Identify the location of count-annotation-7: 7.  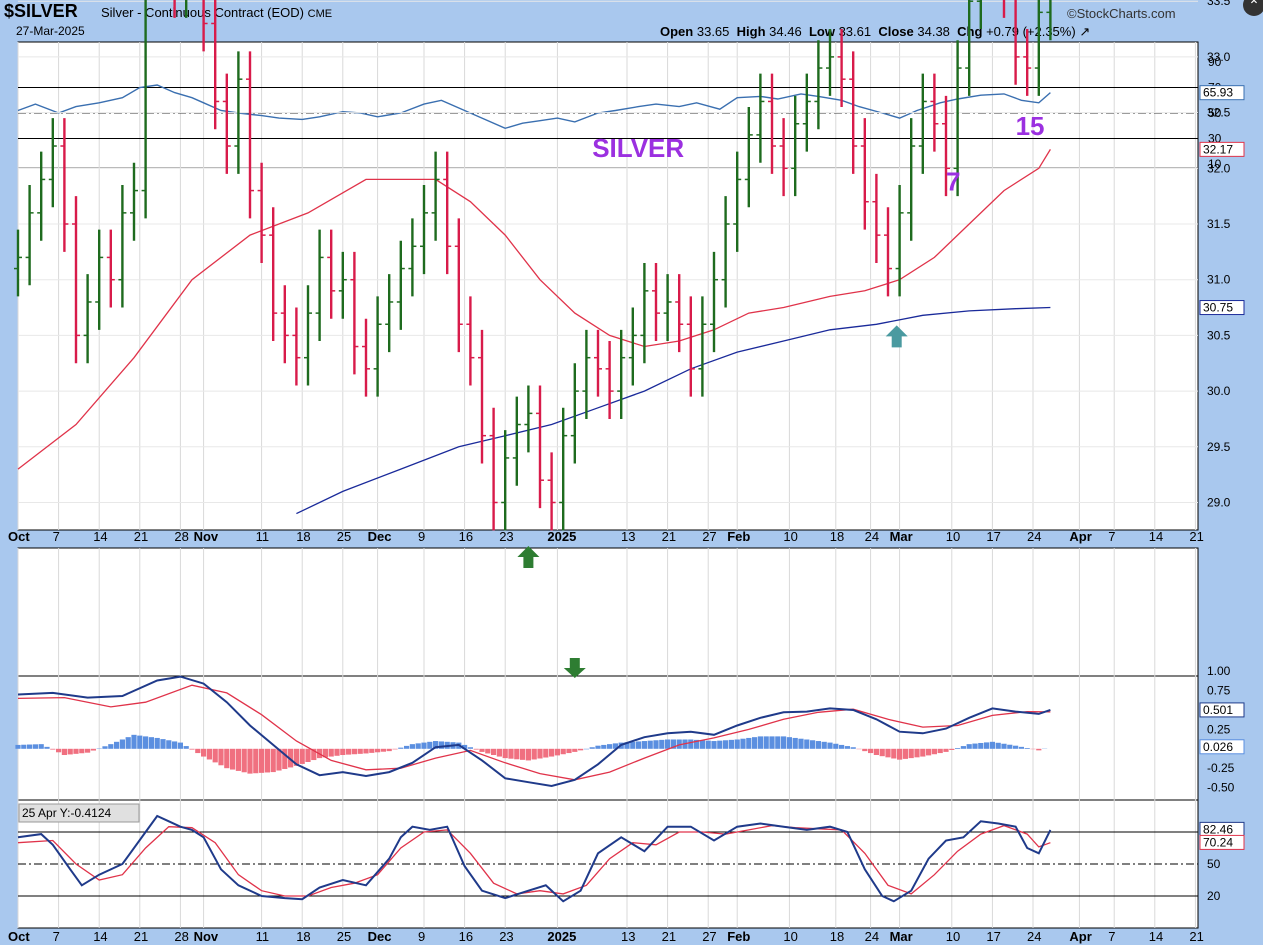
(953, 182).